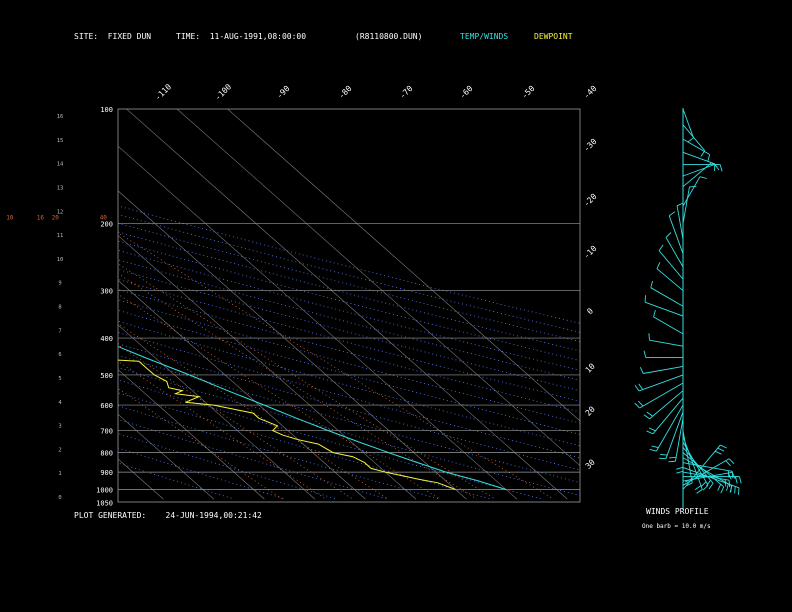  Describe the element at coordinates (590, 200) in the screenshot. I see `isotherm-right-label: -20` at that location.